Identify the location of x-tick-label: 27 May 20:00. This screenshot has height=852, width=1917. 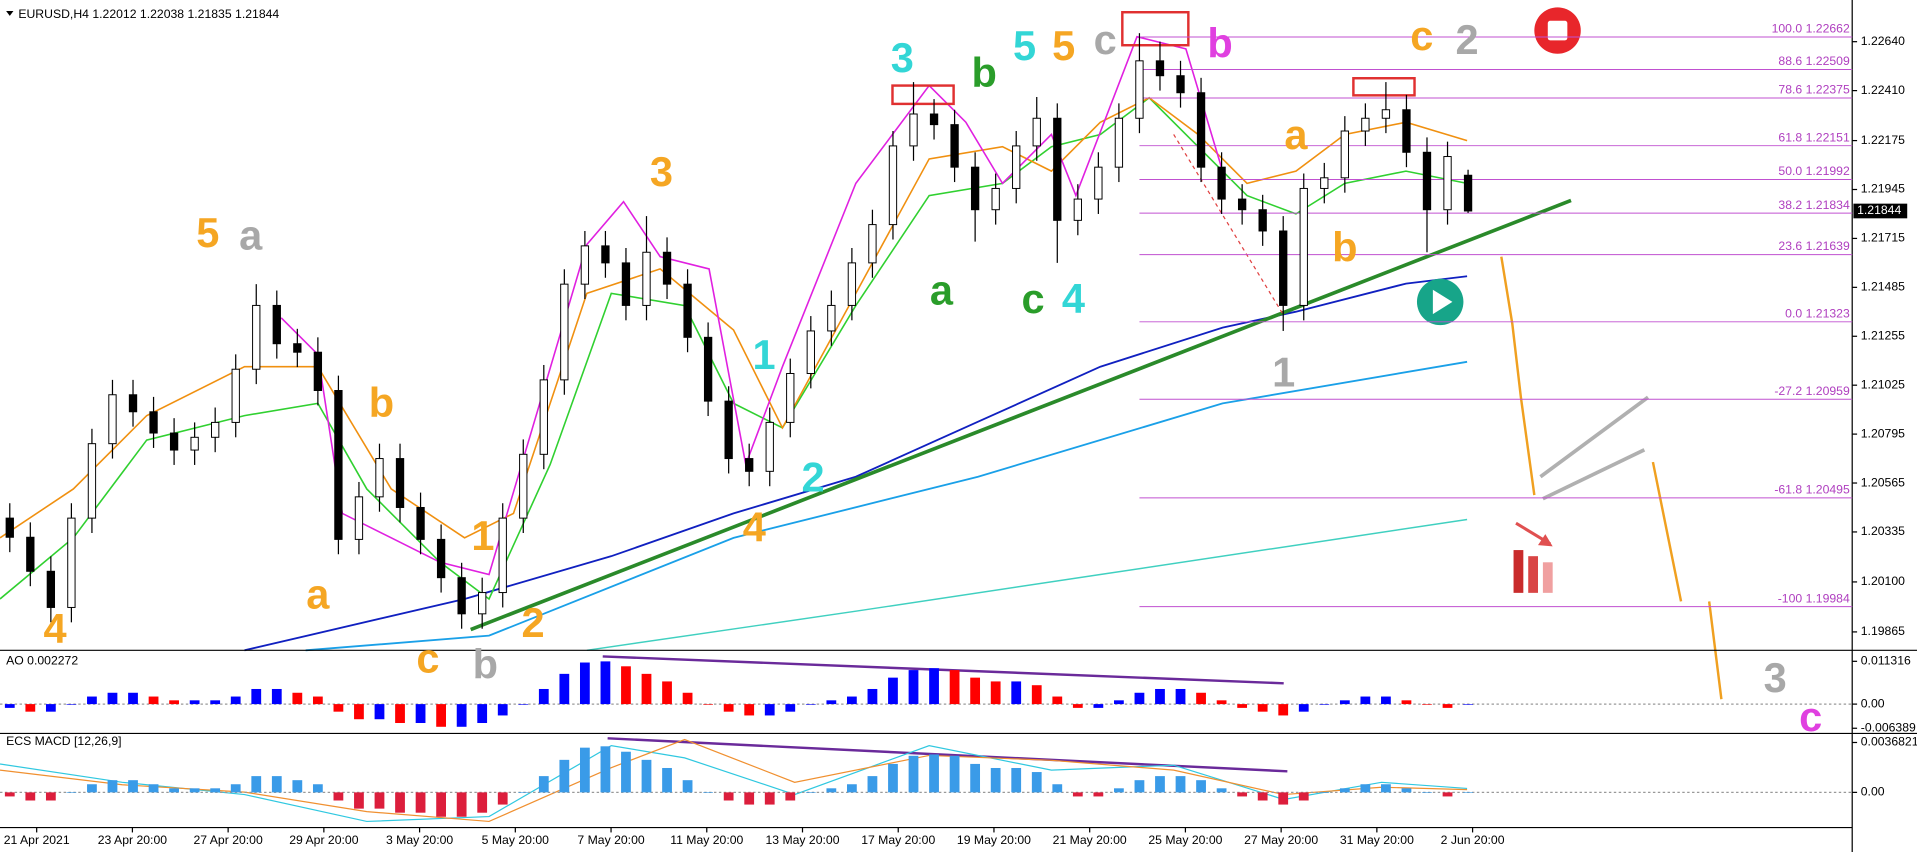
(1281, 840).